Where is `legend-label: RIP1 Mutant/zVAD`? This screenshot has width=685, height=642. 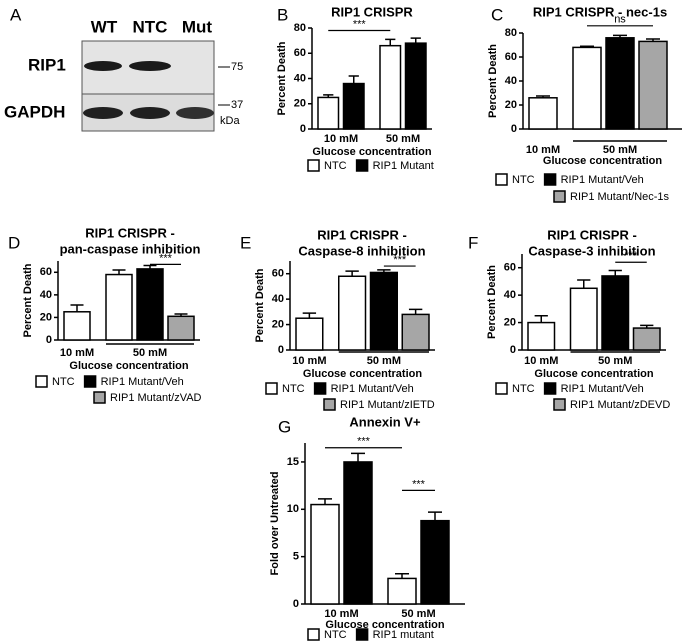
legend-label: RIP1 Mutant/zVAD is located at coordinates (156, 398).